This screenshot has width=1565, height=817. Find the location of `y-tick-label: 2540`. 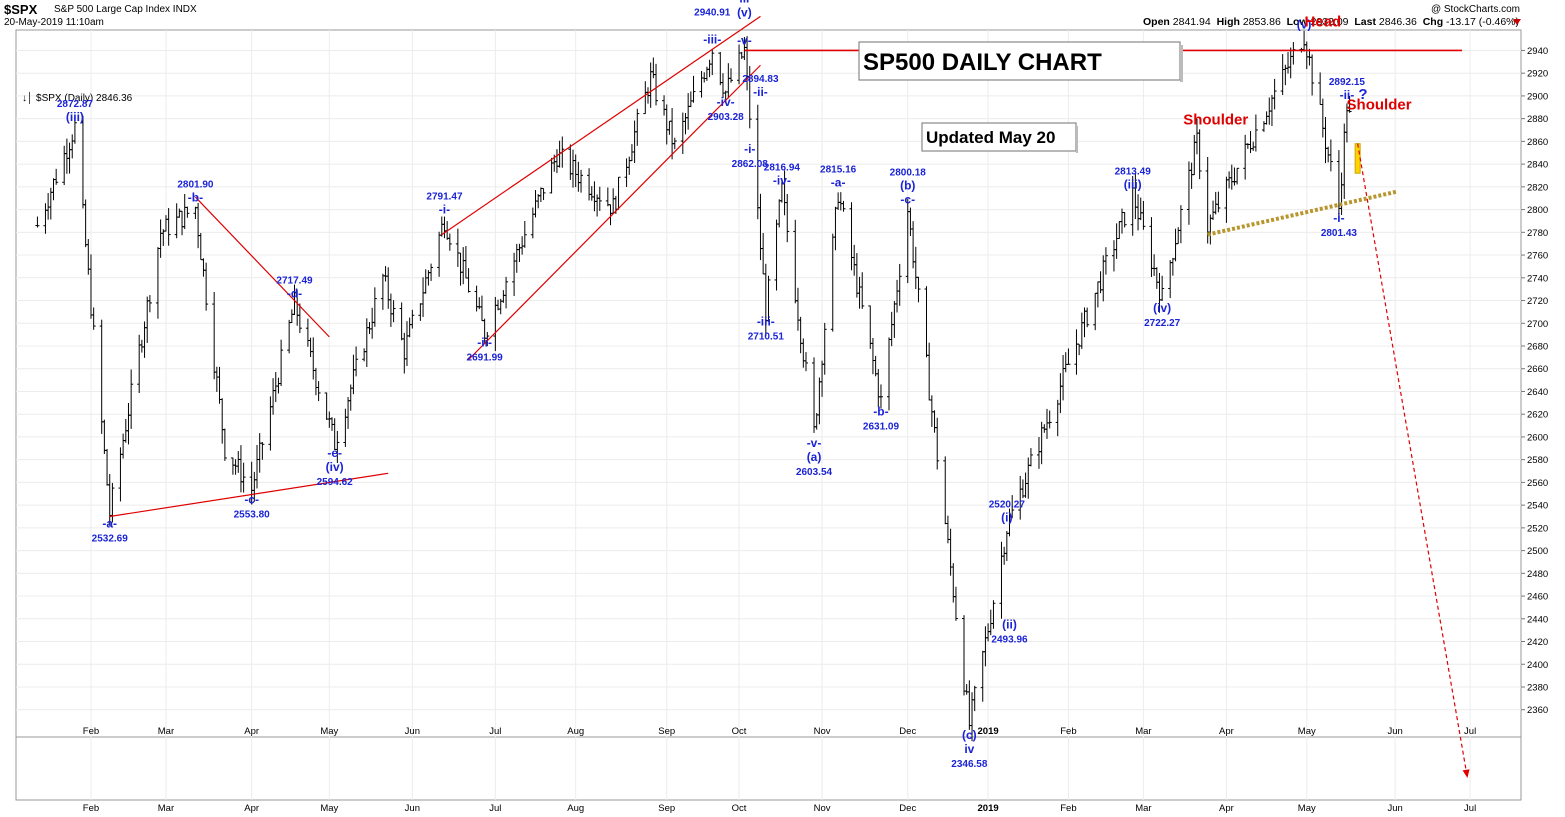

y-tick-label: 2540 is located at coordinates (1537, 506).